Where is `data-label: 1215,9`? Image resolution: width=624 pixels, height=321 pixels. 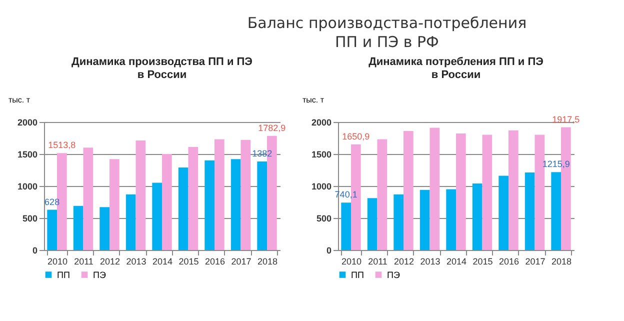
data-label: 1215,9 is located at coordinates (556, 164).